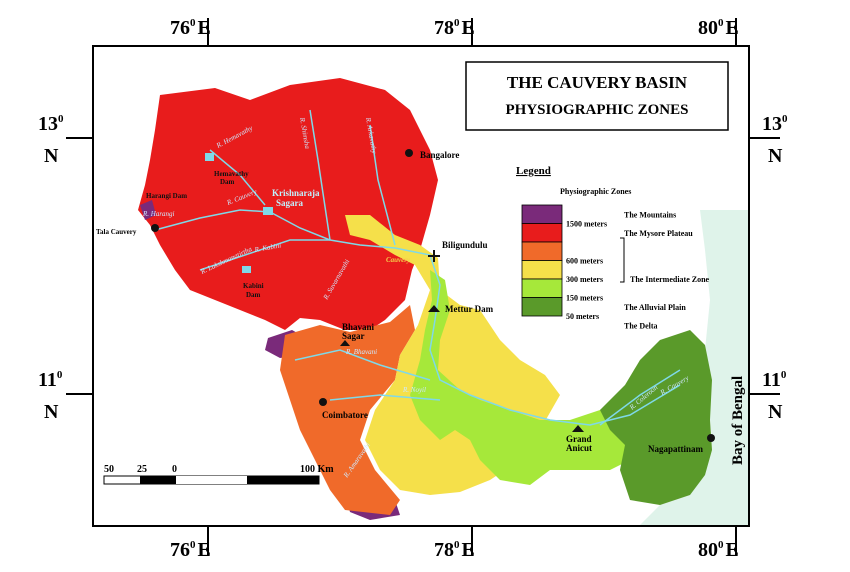  I want to click on marker-kabini-dam, so click(246, 269).